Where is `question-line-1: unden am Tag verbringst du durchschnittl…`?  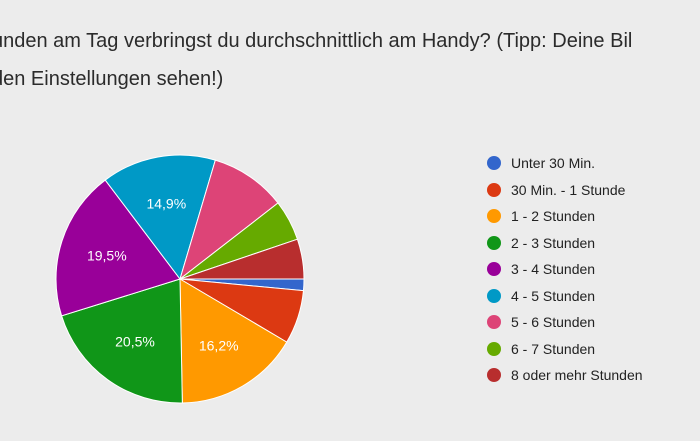 question-line-1: unden am Tag verbringst du durchschnittl… is located at coordinates (316, 41).